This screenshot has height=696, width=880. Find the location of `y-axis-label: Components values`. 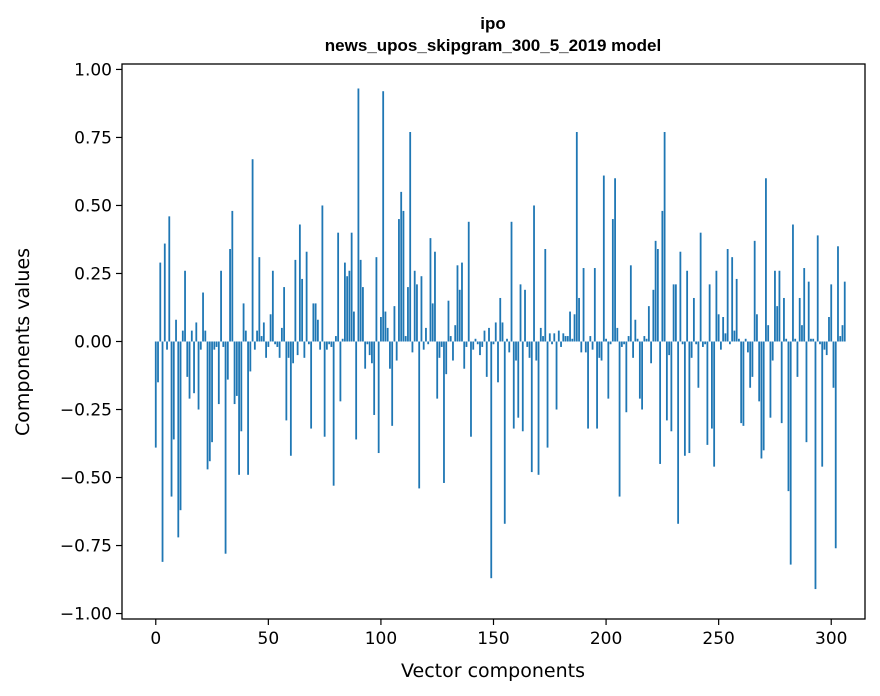

y-axis-label: Components values is located at coordinates (23, 342).